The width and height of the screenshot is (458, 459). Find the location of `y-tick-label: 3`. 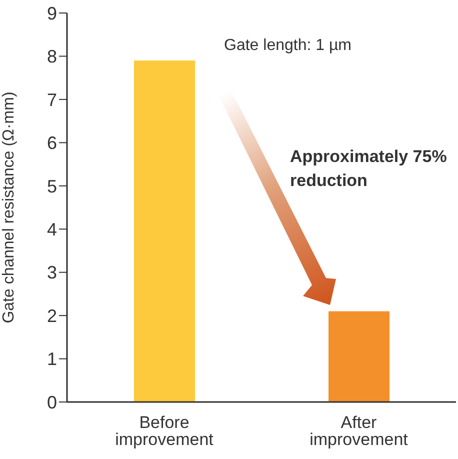

y-tick-label: 3 is located at coordinates (51, 272).